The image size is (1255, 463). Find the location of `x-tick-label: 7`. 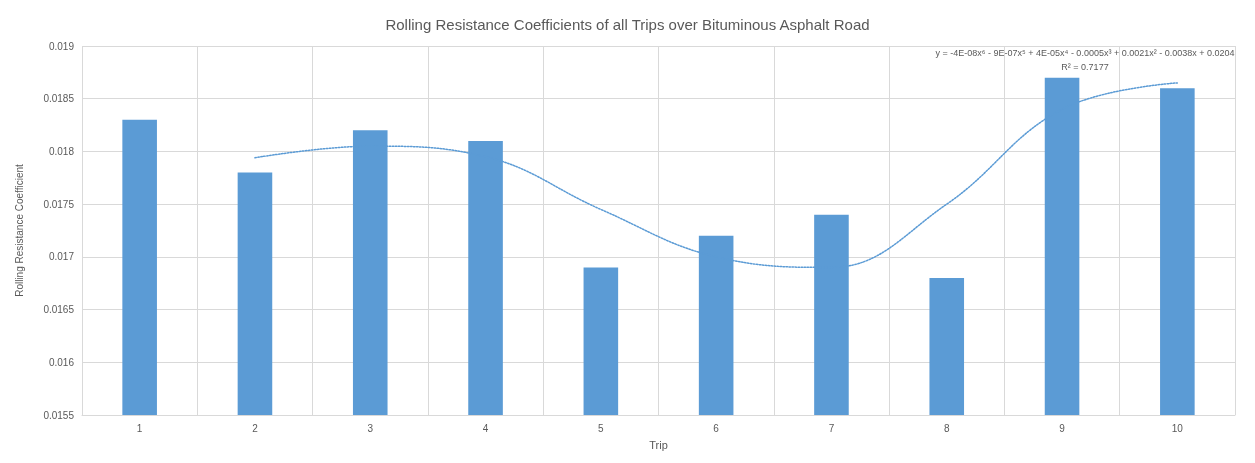

x-tick-label: 7 is located at coordinates (831, 428).